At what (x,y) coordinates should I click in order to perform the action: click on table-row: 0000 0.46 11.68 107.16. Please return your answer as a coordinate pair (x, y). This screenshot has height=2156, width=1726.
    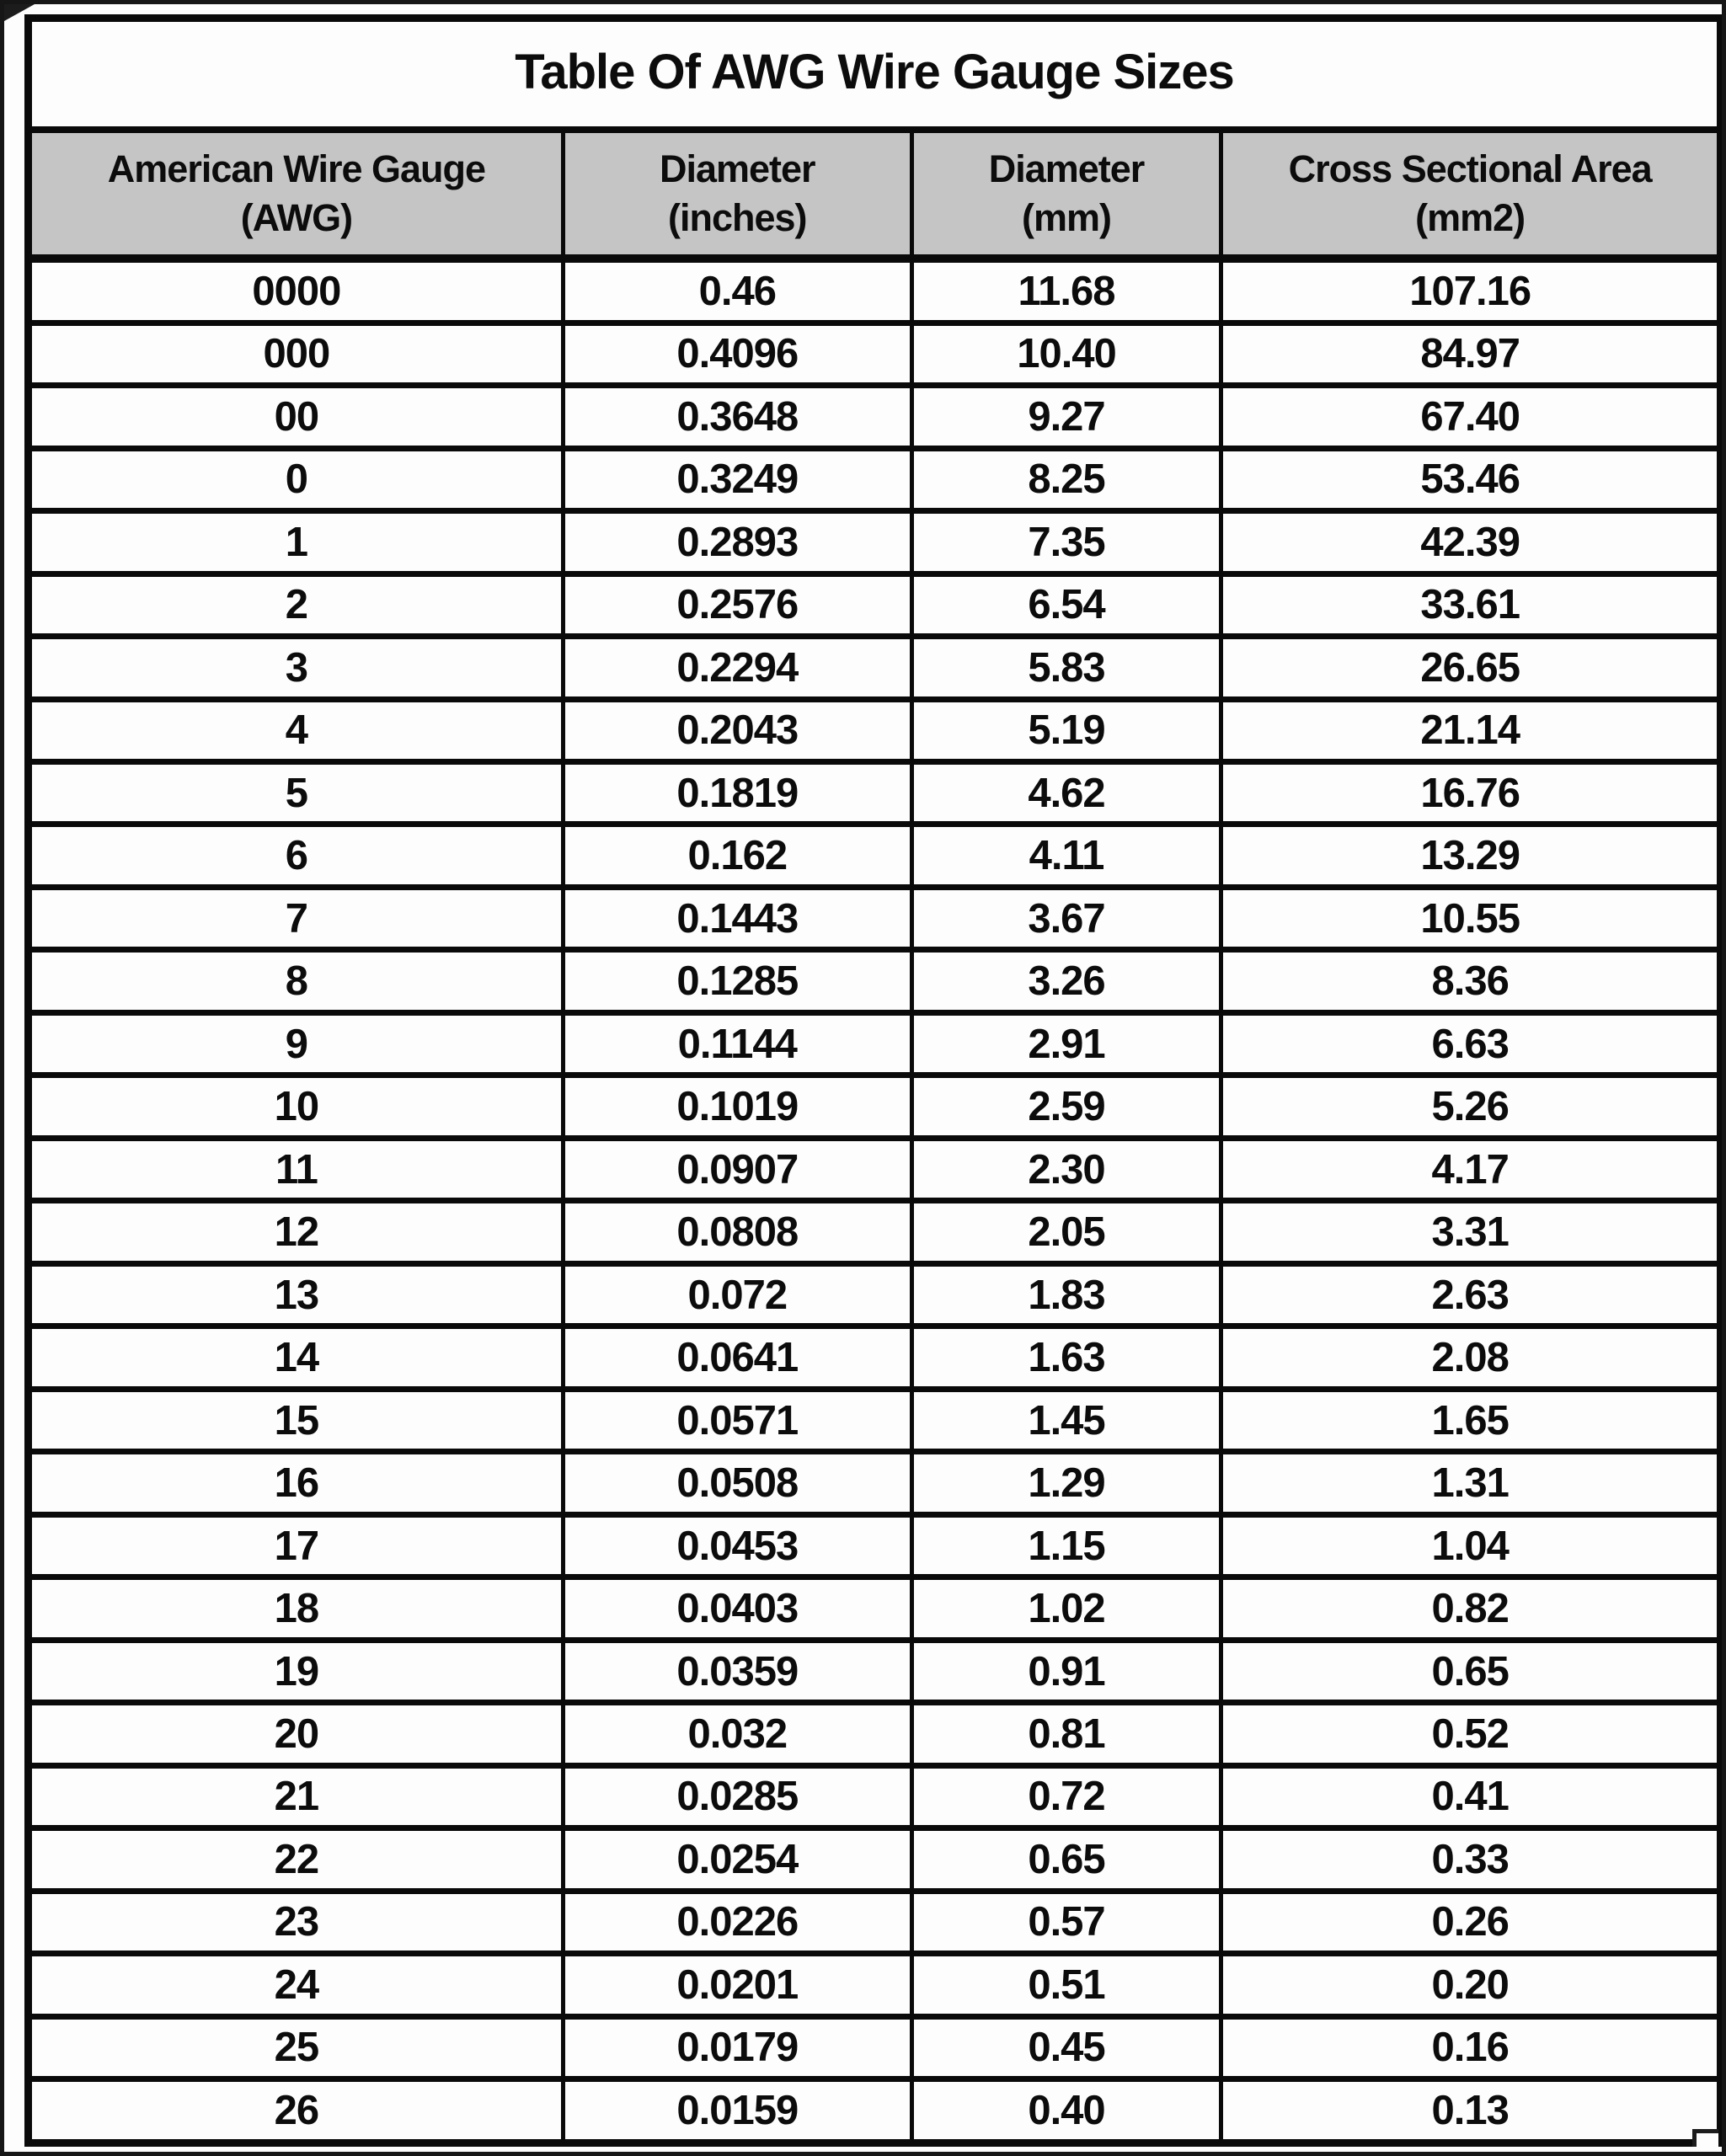
    Looking at the image, I should click on (874, 290).